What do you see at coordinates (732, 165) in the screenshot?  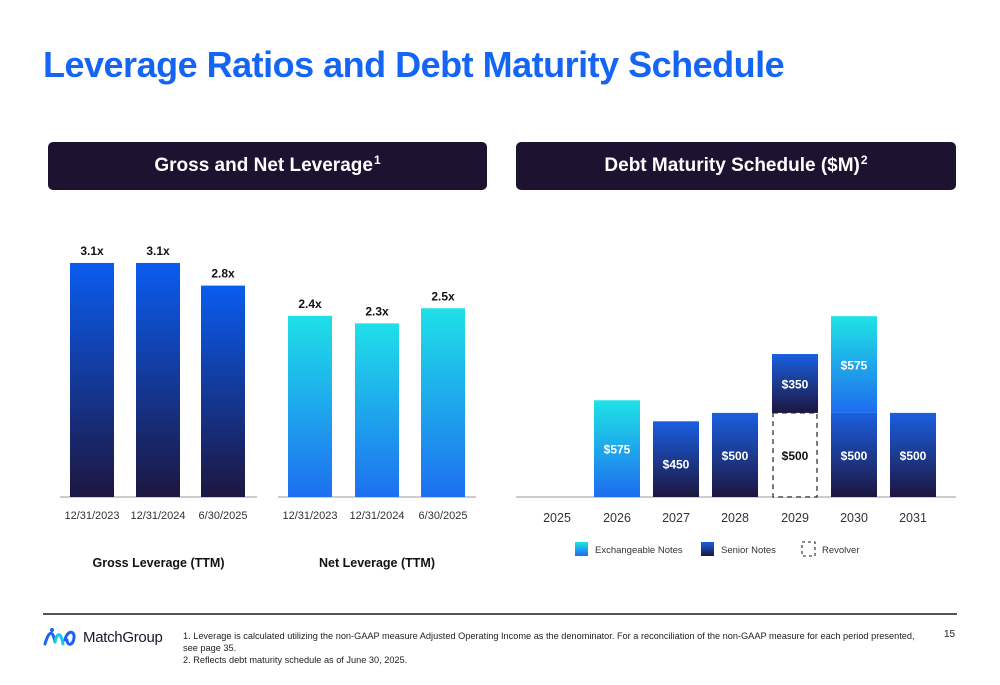 I see `maturity-panel-title: Debt Maturity Schedule ($M)` at bounding box center [732, 165].